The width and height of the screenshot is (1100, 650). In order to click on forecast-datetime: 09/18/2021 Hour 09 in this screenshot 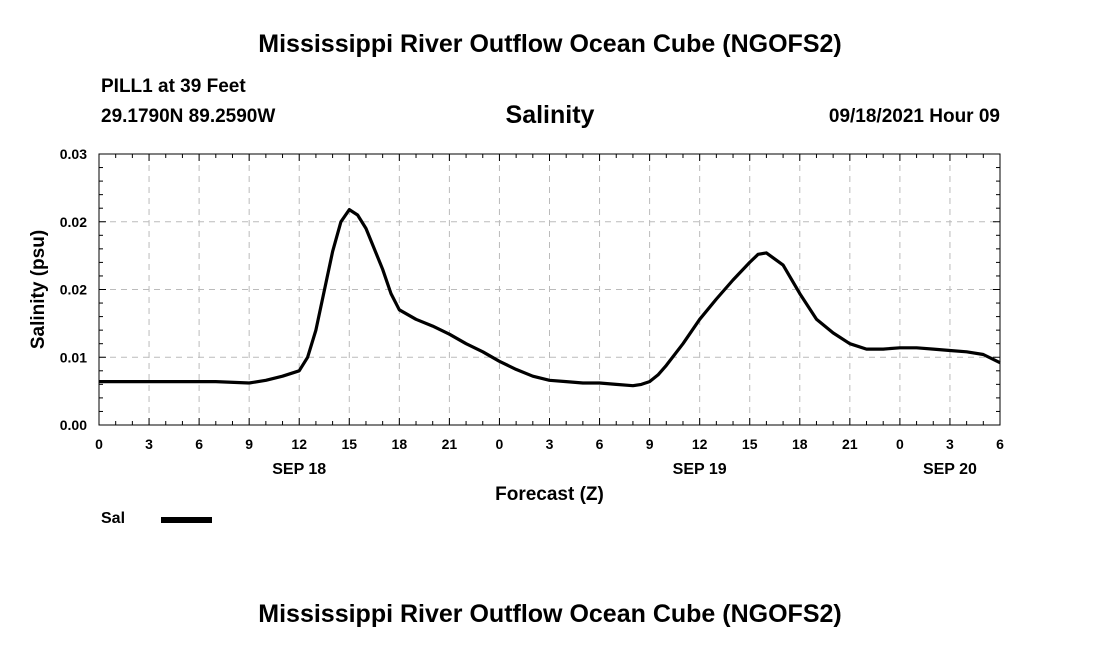, I will do `click(914, 116)`.